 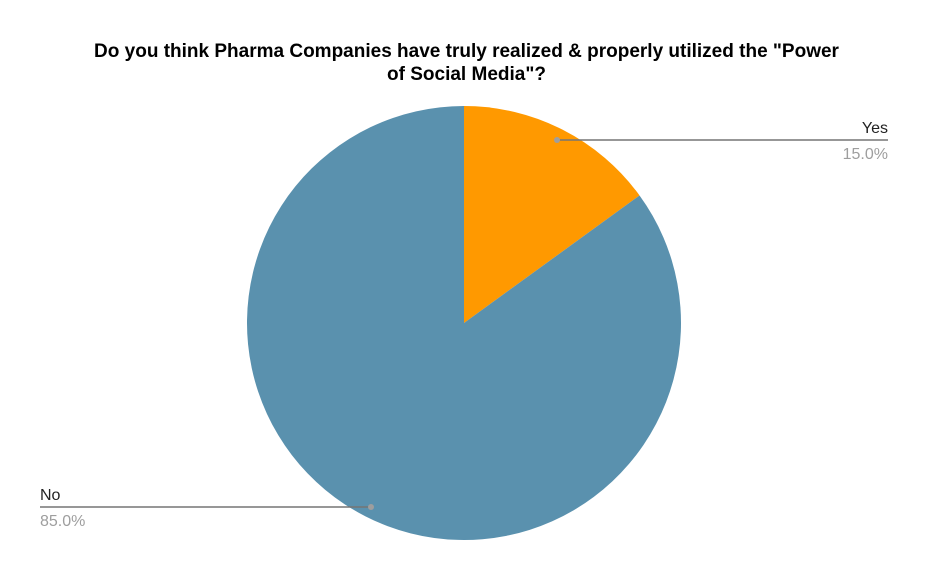 What do you see at coordinates (557, 140) in the screenshot?
I see `leader-dot-yes` at bounding box center [557, 140].